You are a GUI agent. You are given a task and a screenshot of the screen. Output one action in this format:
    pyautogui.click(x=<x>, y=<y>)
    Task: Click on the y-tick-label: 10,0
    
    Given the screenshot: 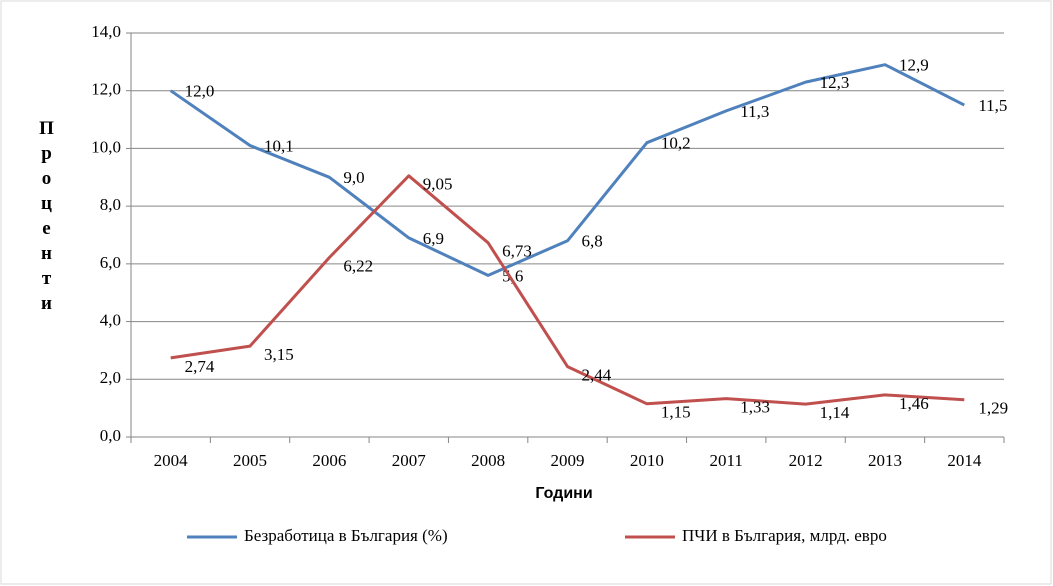 What is the action you would take?
    pyautogui.click(x=106, y=146)
    